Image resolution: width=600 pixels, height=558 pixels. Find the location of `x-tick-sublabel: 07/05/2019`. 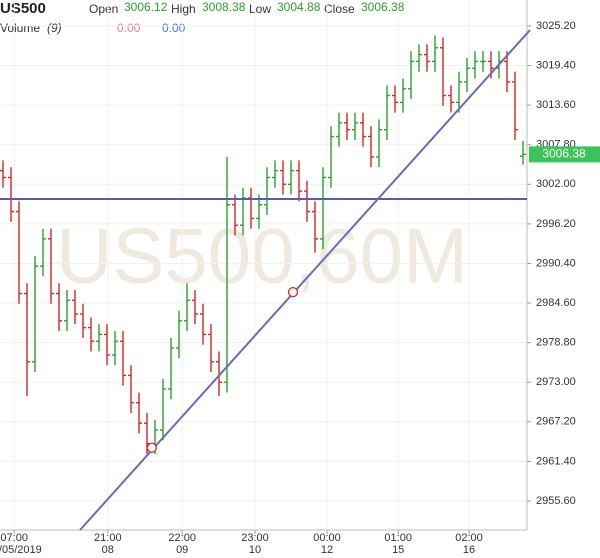

x-tick-sublabel: 07/05/2019 is located at coordinates (21, 550).